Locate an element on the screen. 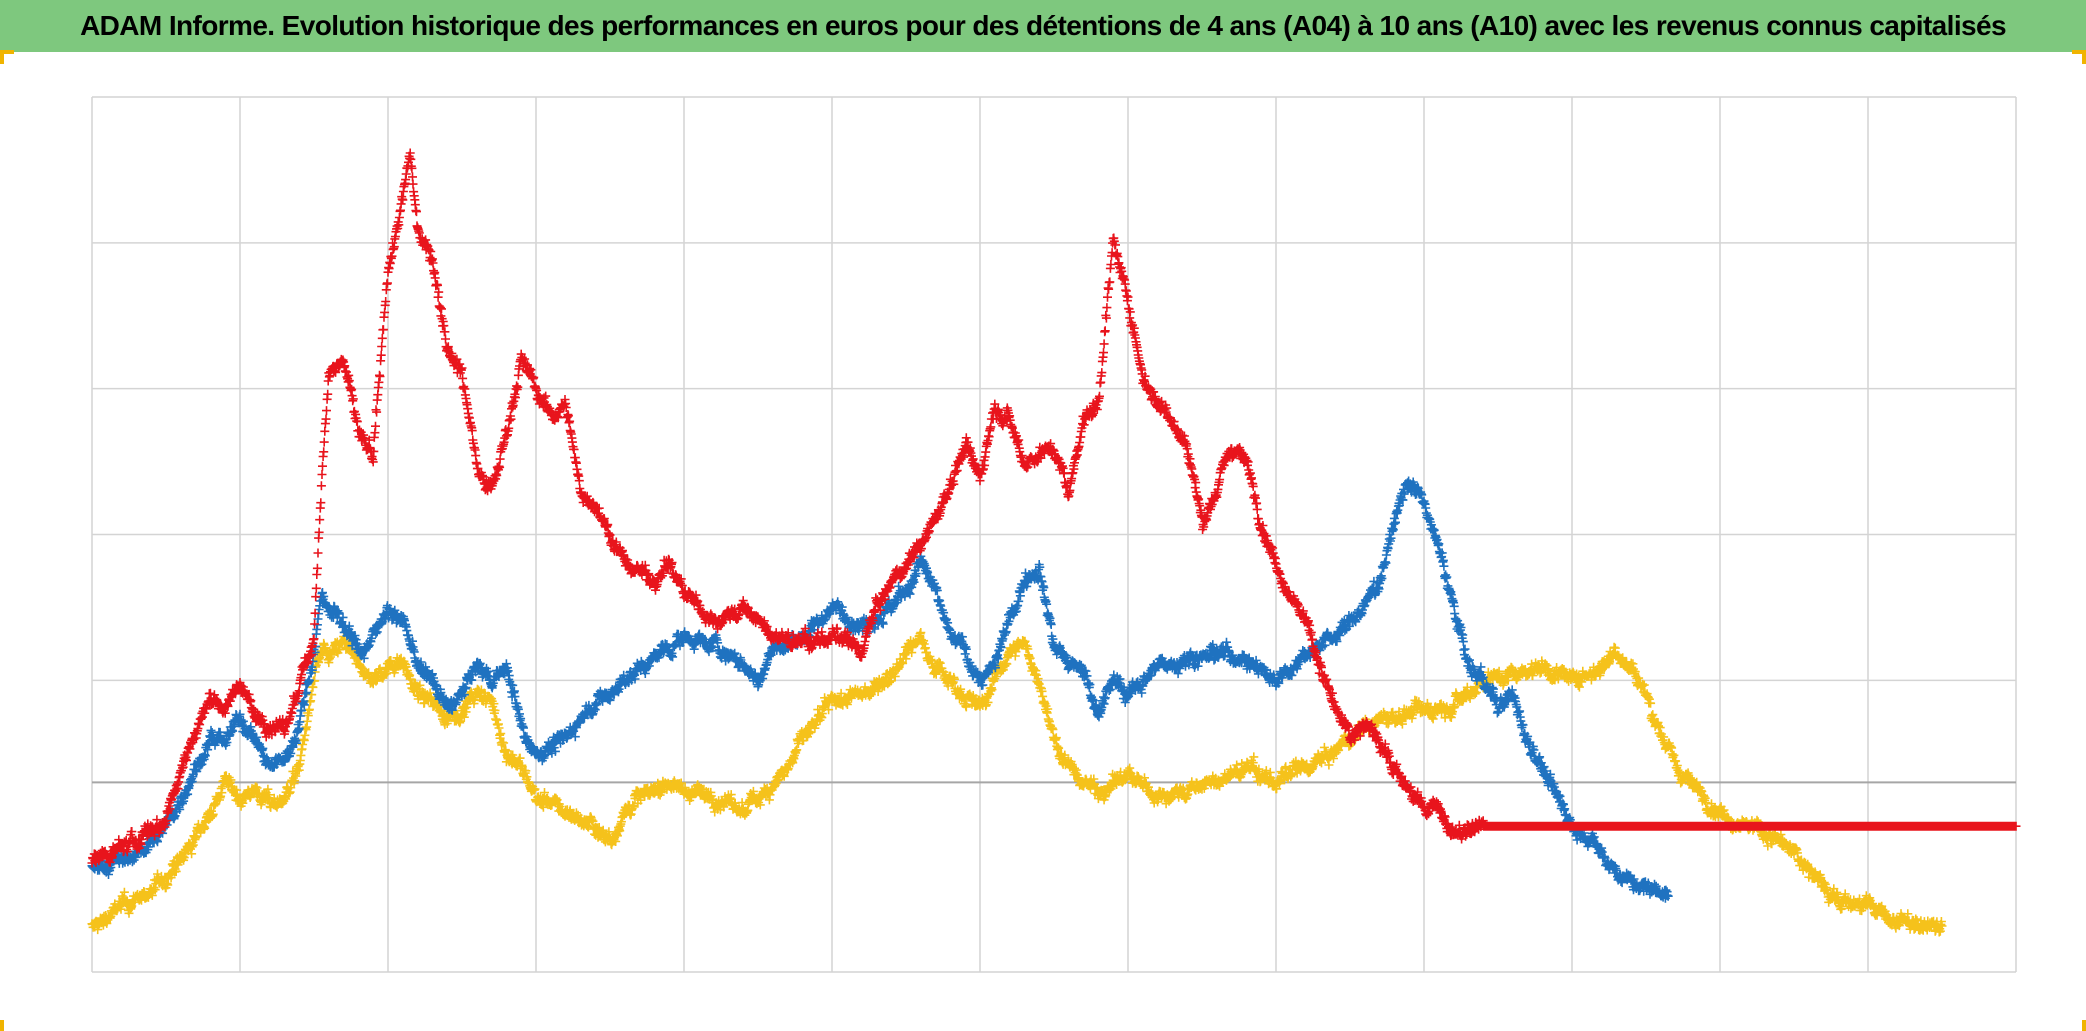 The height and width of the screenshot is (1031, 2086). corner-marker-left is located at coordinates (2, 57).